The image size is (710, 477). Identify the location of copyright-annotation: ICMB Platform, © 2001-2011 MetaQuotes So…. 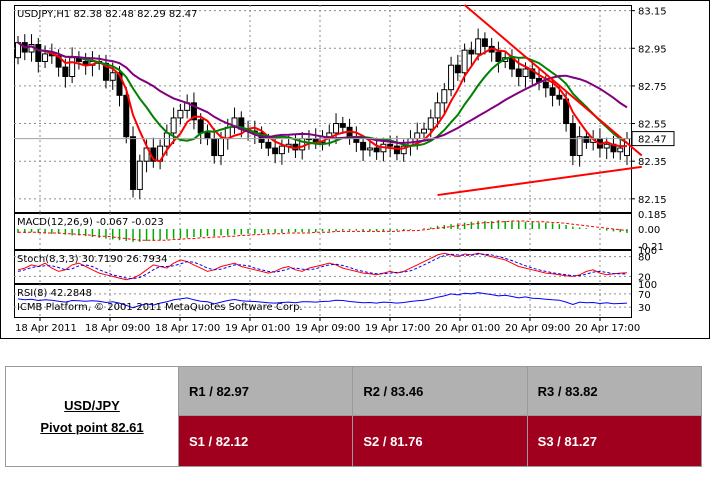
(160, 307).